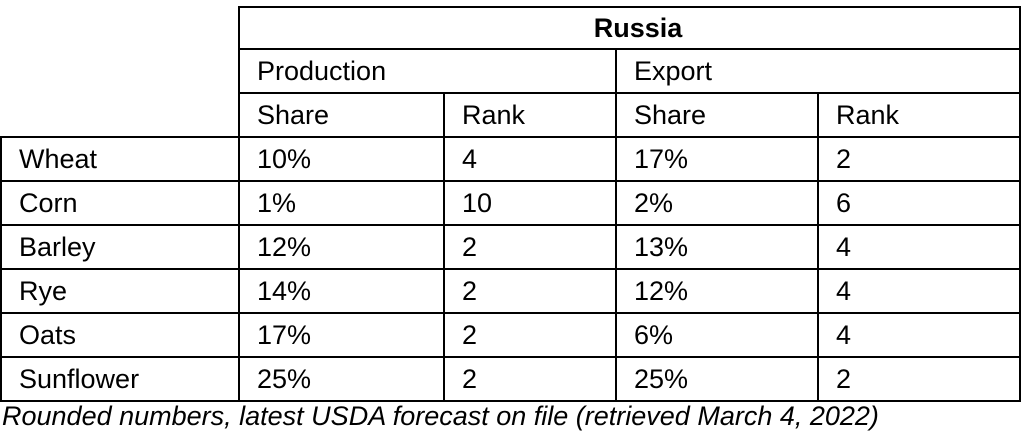 This screenshot has width=1024, height=438. What do you see at coordinates (716, 115) in the screenshot?
I see `subheader-export-share: Share` at bounding box center [716, 115].